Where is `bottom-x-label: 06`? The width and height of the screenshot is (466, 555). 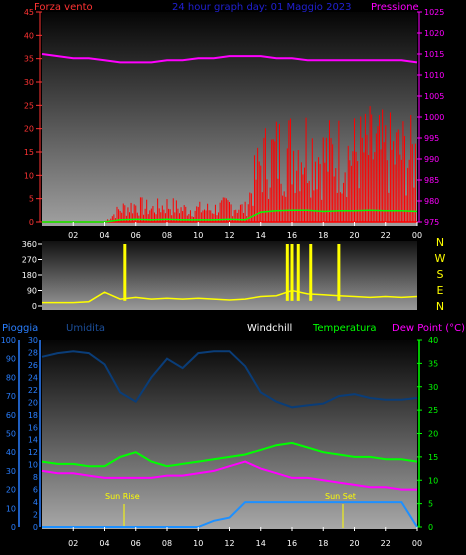
bottom-x-label: 06 is located at coordinates (136, 543).